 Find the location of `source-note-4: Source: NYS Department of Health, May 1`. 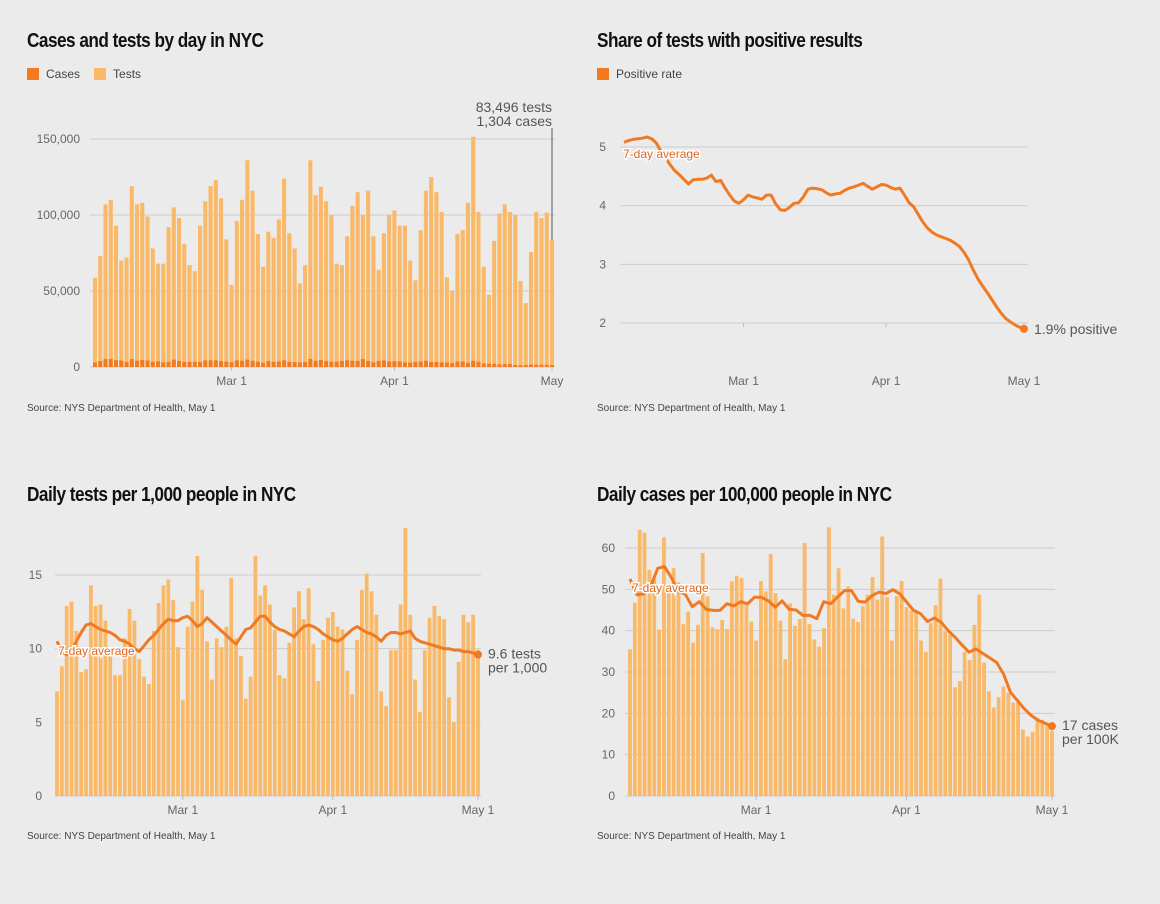

source-note-4: Source: NYS Department of Health, May 1 is located at coordinates (691, 836).